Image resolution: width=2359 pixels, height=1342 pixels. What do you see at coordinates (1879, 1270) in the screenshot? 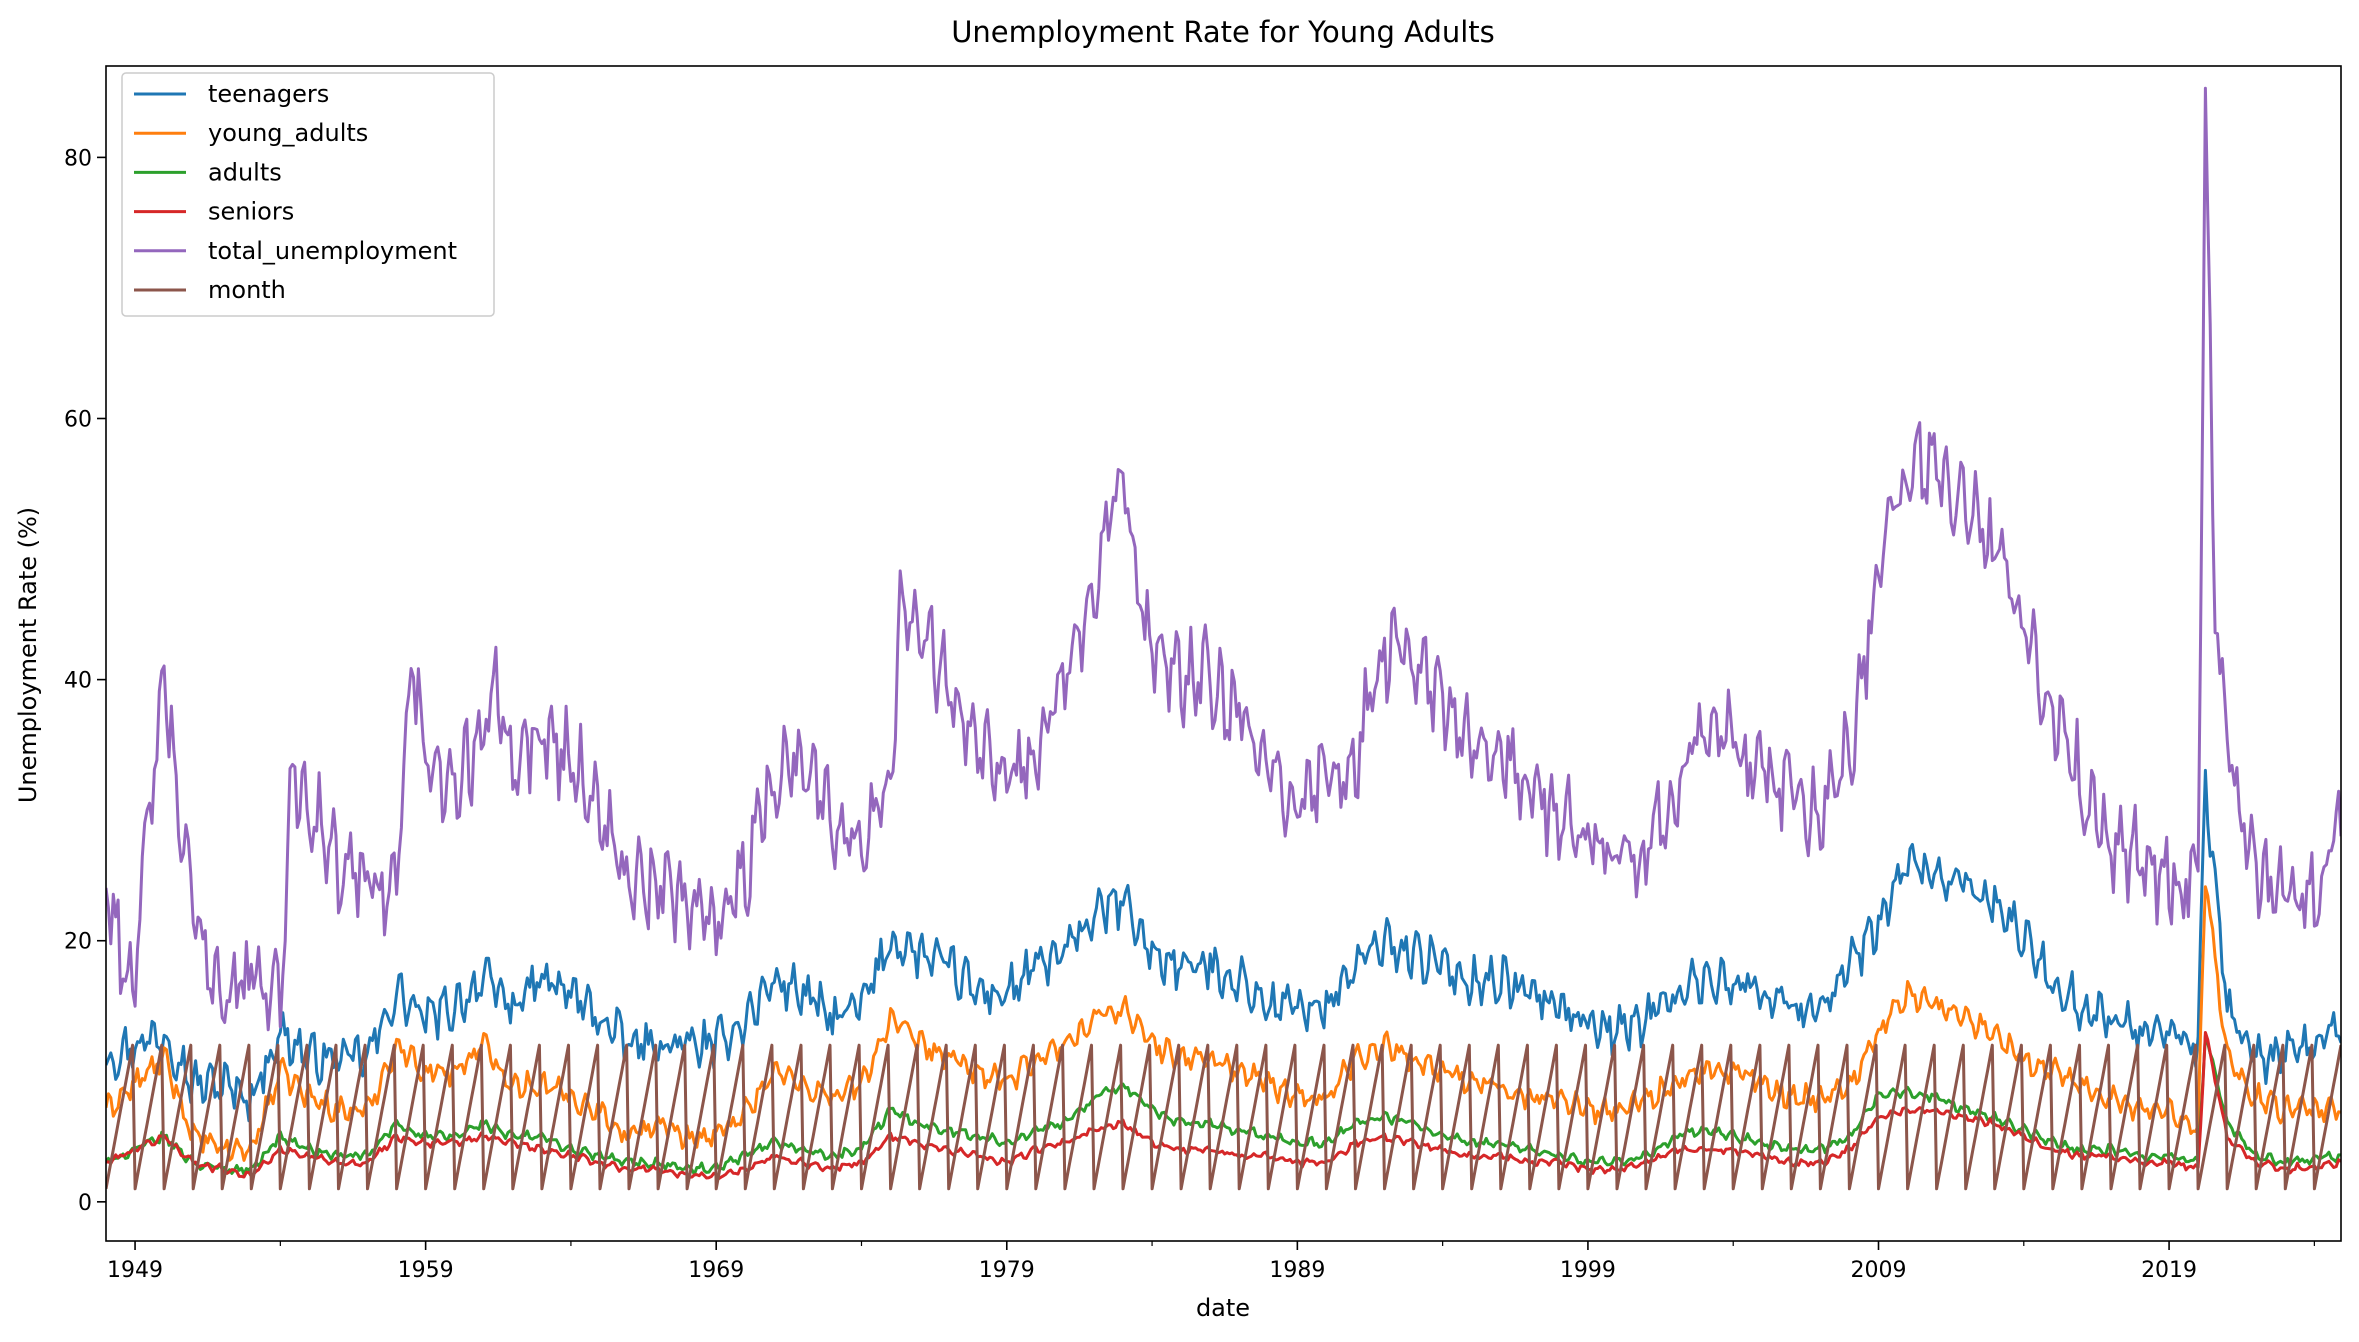
I see `x-tick-label: 2009` at bounding box center [1879, 1270].